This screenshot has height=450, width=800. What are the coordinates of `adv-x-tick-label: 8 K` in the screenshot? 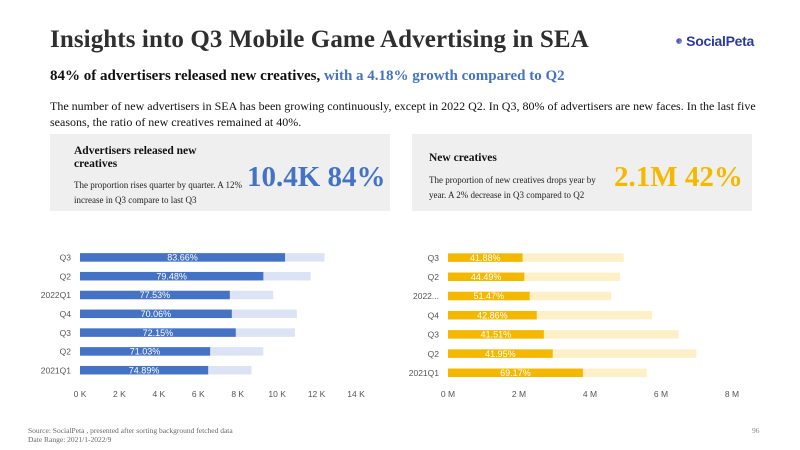 It's located at (237, 394).